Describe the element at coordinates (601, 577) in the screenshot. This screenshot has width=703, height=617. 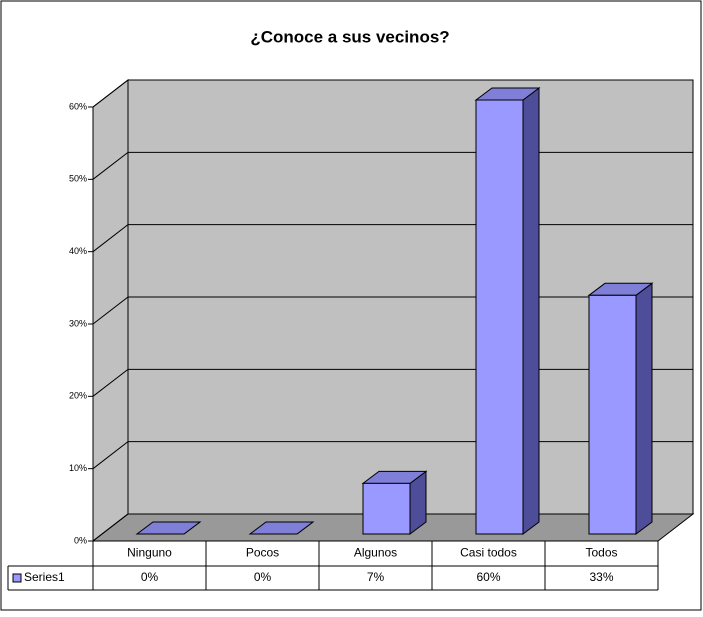
I see `data-table-value: 33%` at that location.